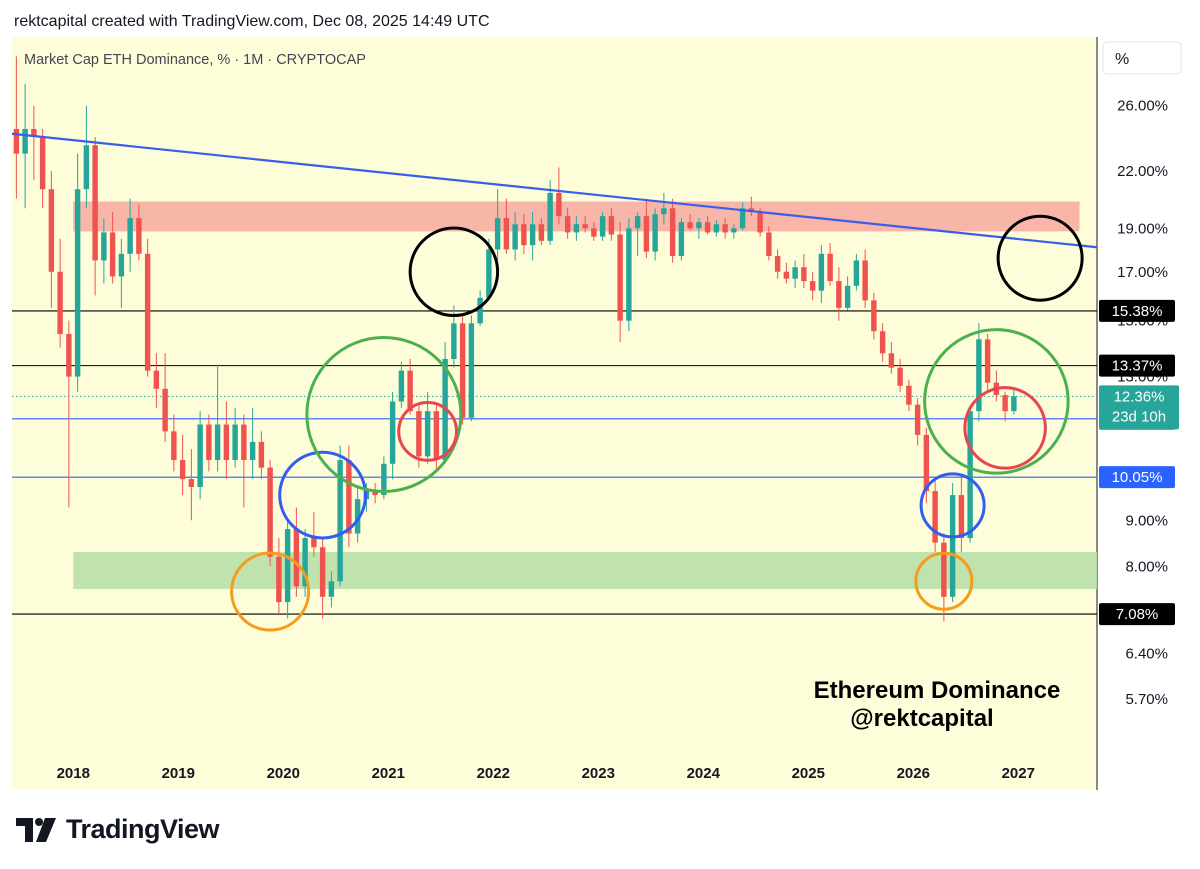  Describe the element at coordinates (178, 773) in the screenshot. I see `x-tick-label: 2019` at that location.